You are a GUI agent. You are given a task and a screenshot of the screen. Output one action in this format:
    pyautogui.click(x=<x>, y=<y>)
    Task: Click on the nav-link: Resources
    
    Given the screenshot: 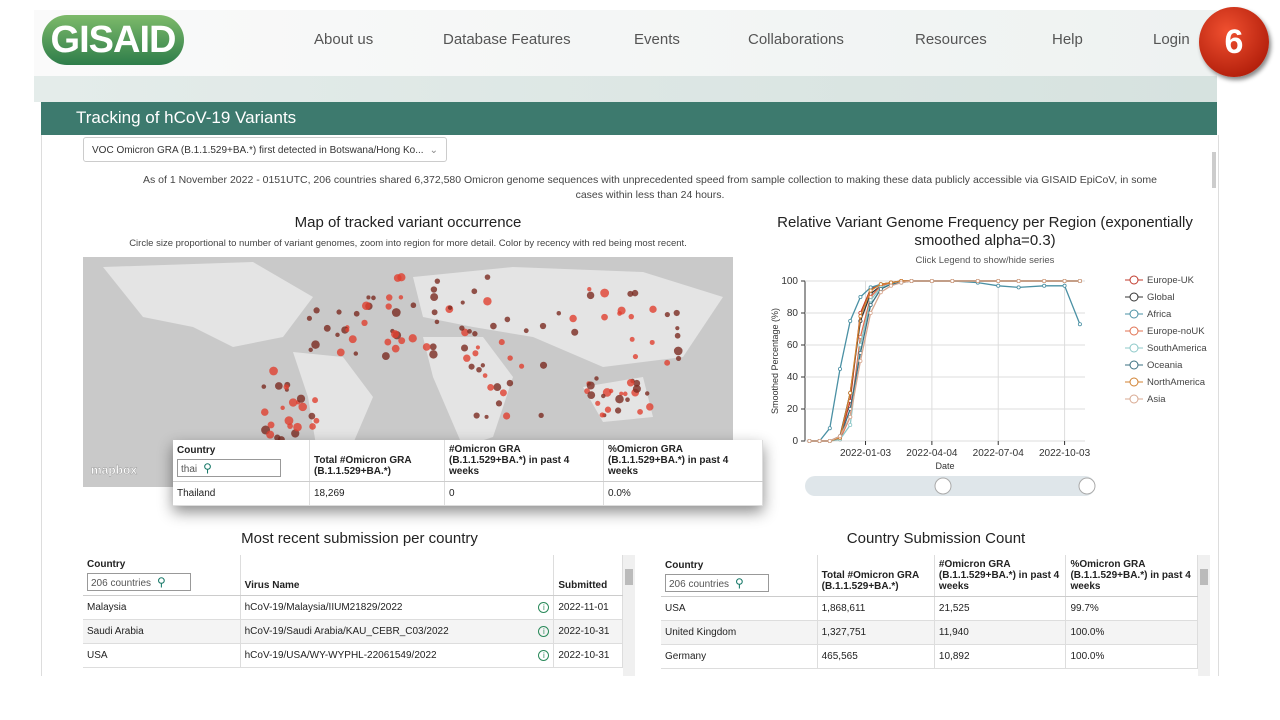 What is the action you would take?
    pyautogui.click(x=951, y=39)
    